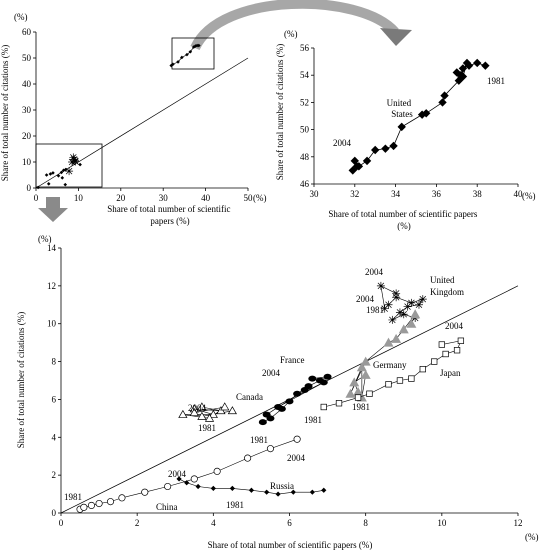 Image resolution: width=546 pixels, height=551 pixels. What do you see at coordinates (164, 198) in the screenshot?
I see `overview-x-tick-label: 30` at bounding box center [164, 198].